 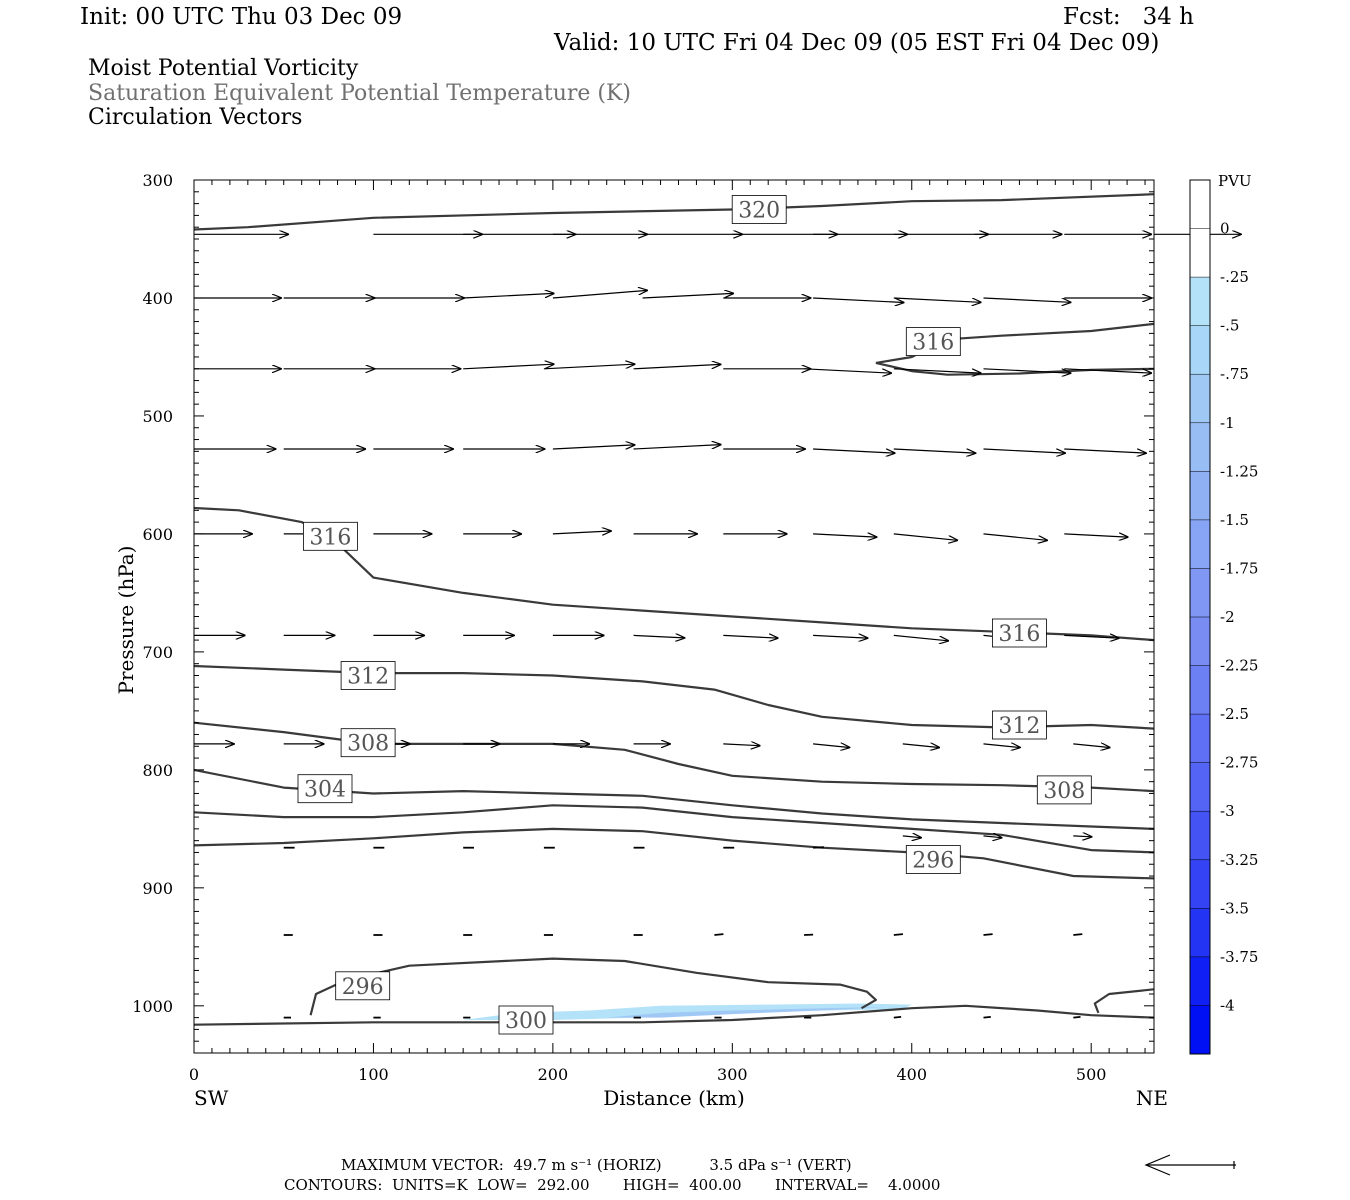 I want to click on colorbar-label-12: -3, so click(x=1227, y=811).